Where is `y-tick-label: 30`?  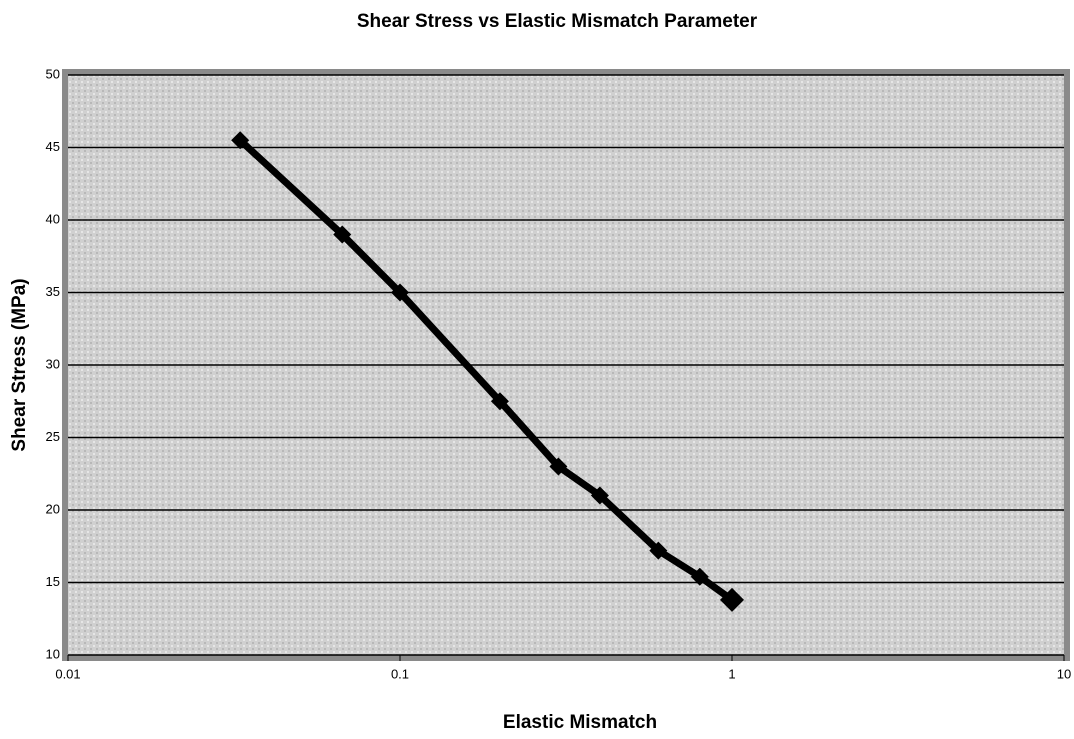 y-tick-label: 30 is located at coordinates (53, 363).